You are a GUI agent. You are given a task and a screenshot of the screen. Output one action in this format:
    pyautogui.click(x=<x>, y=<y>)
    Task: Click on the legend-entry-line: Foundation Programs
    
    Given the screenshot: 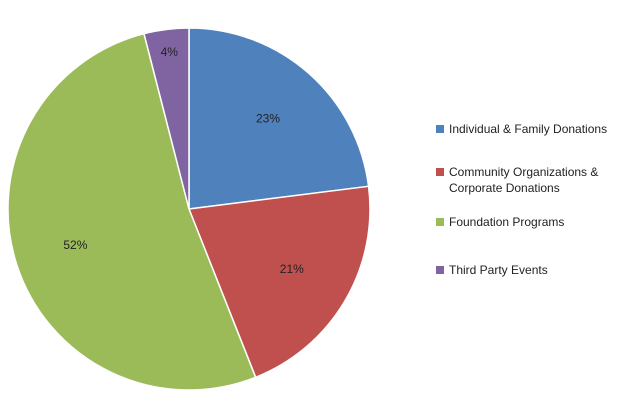 What is the action you would take?
    pyautogui.click(x=506, y=222)
    